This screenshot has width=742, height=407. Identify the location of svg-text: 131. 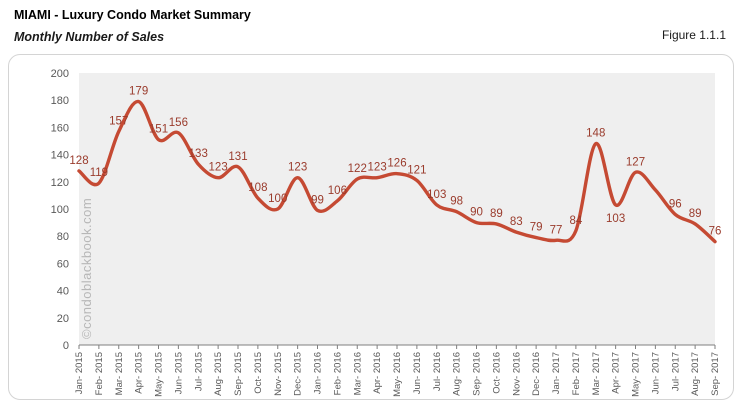
(237, 157).